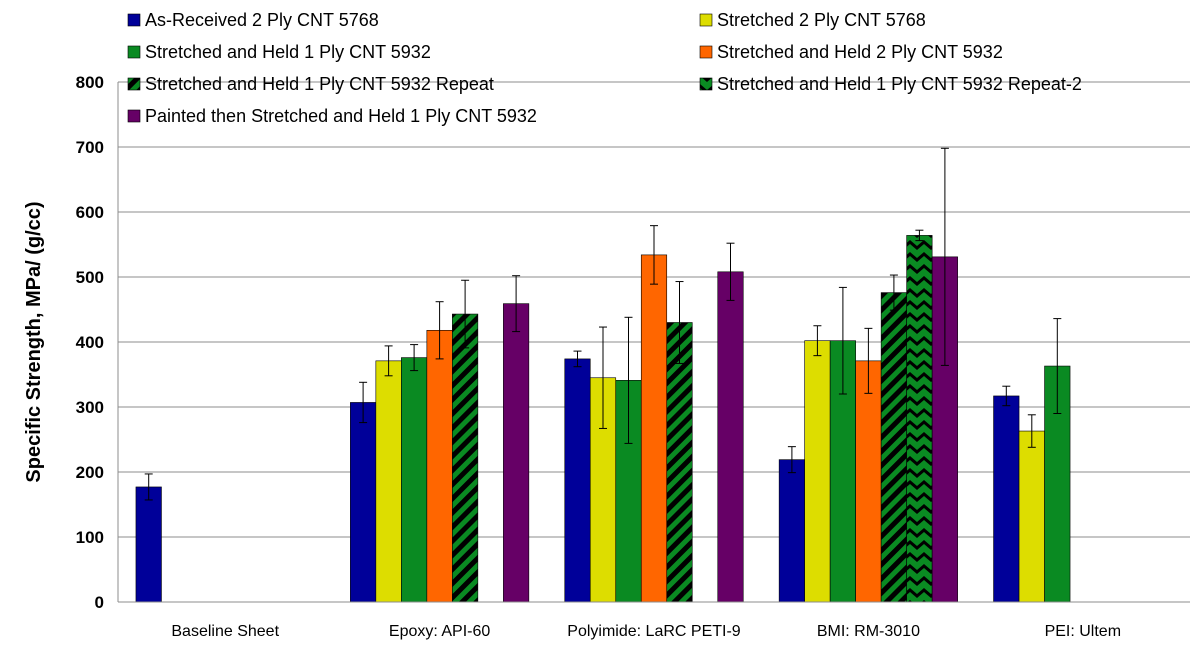 Image resolution: width=1198 pixels, height=648 pixels. What do you see at coordinates (288, 52) in the screenshot?
I see `legend-label: Stretched and Held 1 Ply CNT 5932` at bounding box center [288, 52].